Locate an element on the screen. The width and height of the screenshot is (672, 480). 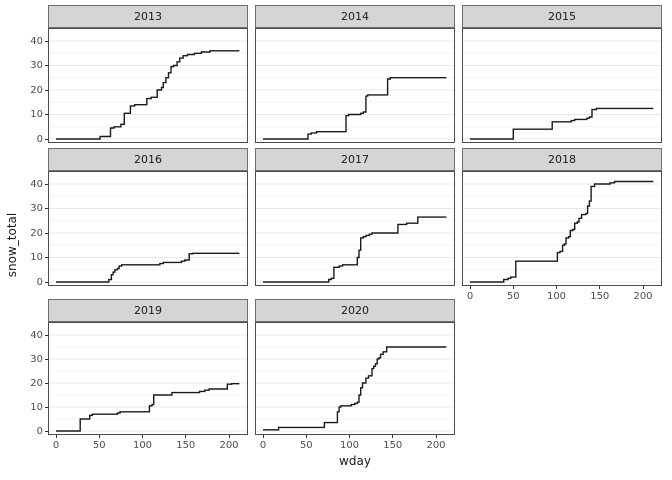
facet-strip: 2017 is located at coordinates (355, 159).